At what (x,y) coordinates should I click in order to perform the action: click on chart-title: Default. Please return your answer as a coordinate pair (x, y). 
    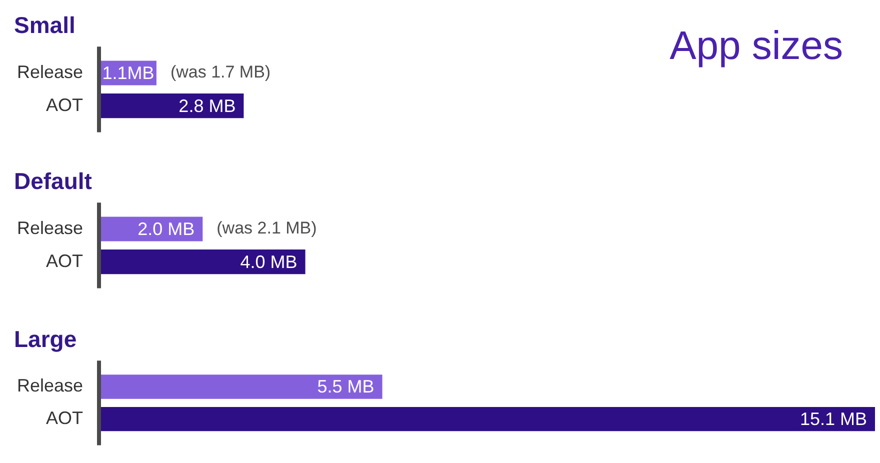
    Looking at the image, I should click on (53, 181).